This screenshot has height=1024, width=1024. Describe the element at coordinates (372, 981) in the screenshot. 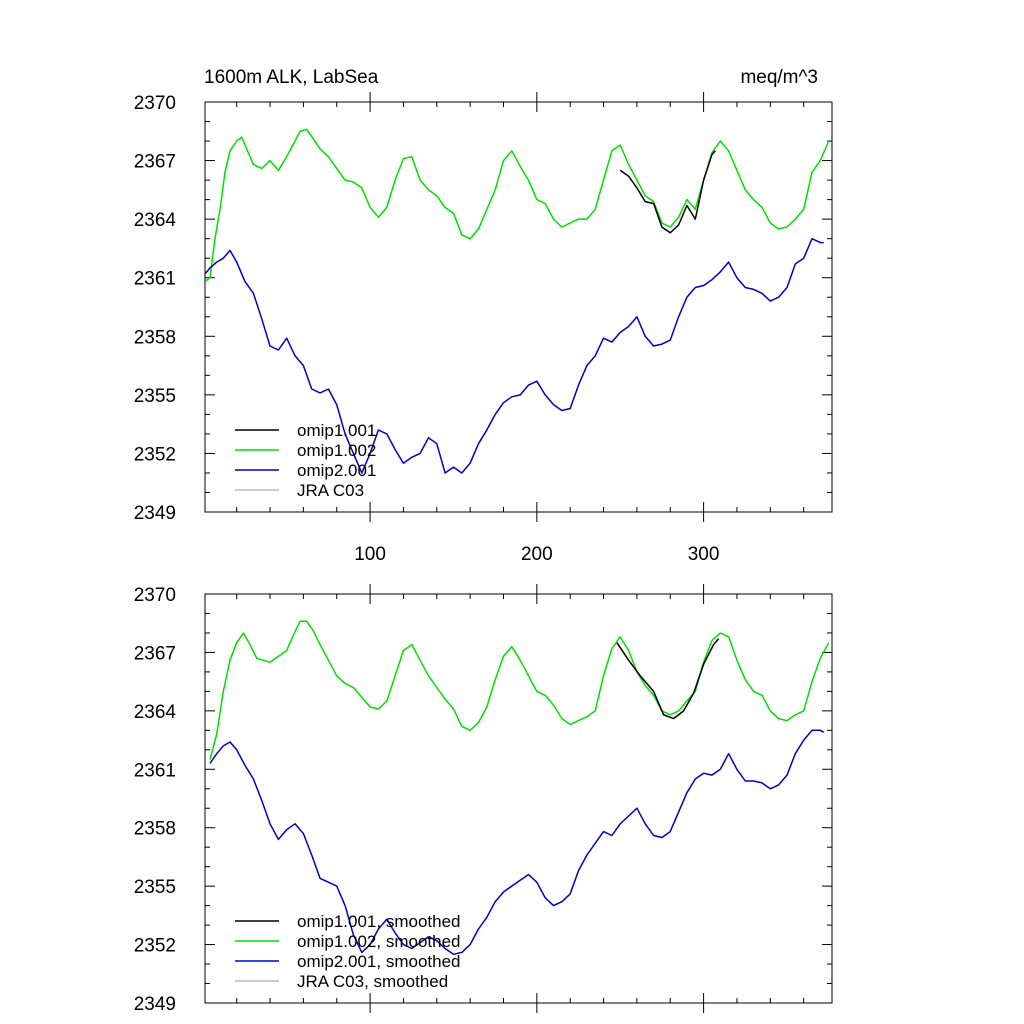

I see `bottom-legend-label-jra-c03-smoothed: JRA C03, smoothed` at that location.